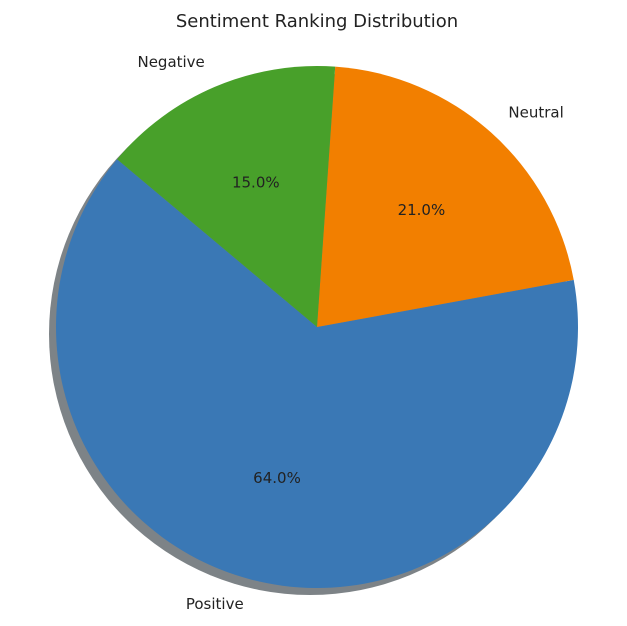 The image size is (627, 626). I want to click on pie-slice-negative, so click(226, 196).